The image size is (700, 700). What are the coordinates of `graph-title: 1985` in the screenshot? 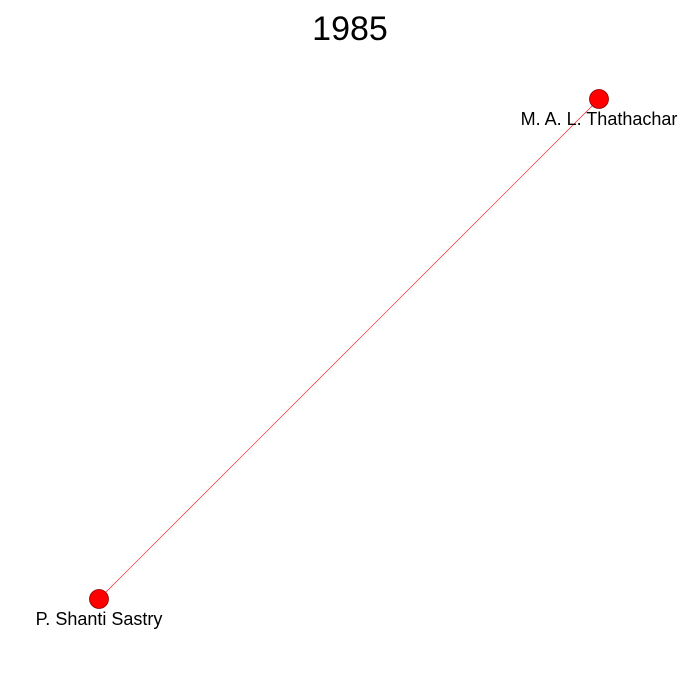 It's located at (350, 29).